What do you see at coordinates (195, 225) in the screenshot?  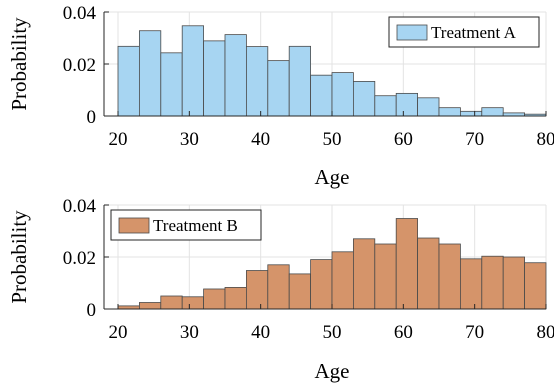 I see `legend-entry: Treatment B` at bounding box center [195, 225].